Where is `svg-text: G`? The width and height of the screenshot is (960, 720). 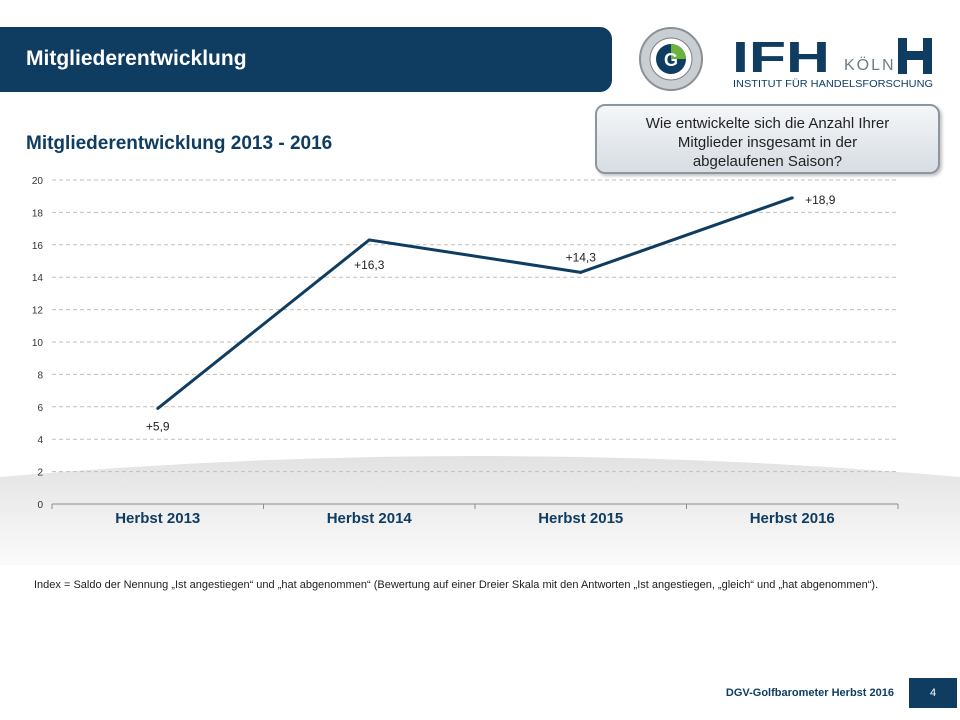
svg-text: G is located at coordinates (671, 60).